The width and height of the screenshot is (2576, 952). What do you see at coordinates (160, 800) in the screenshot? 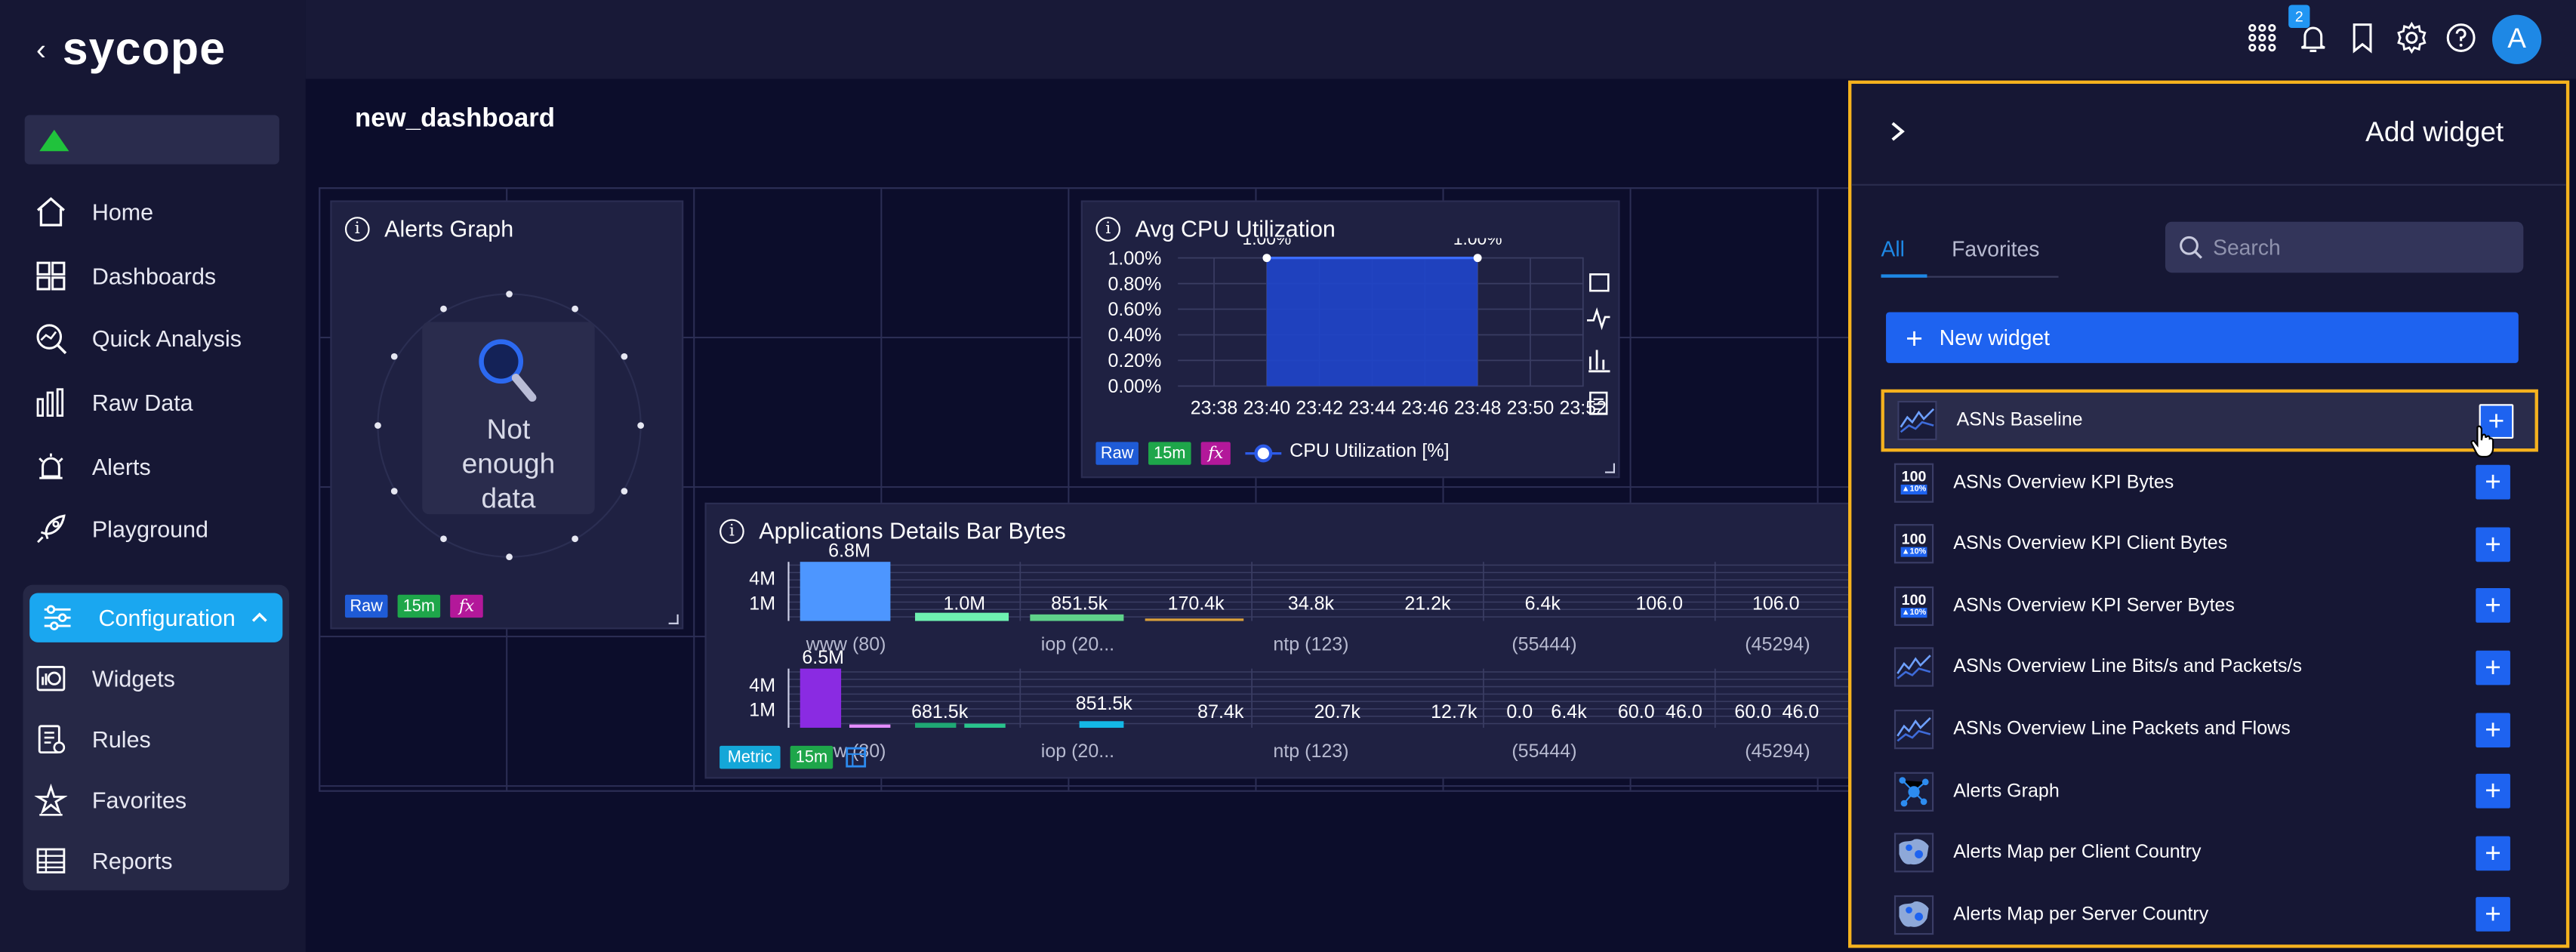
I see `sidebar-item-favorites: Favorites` at bounding box center [160, 800].